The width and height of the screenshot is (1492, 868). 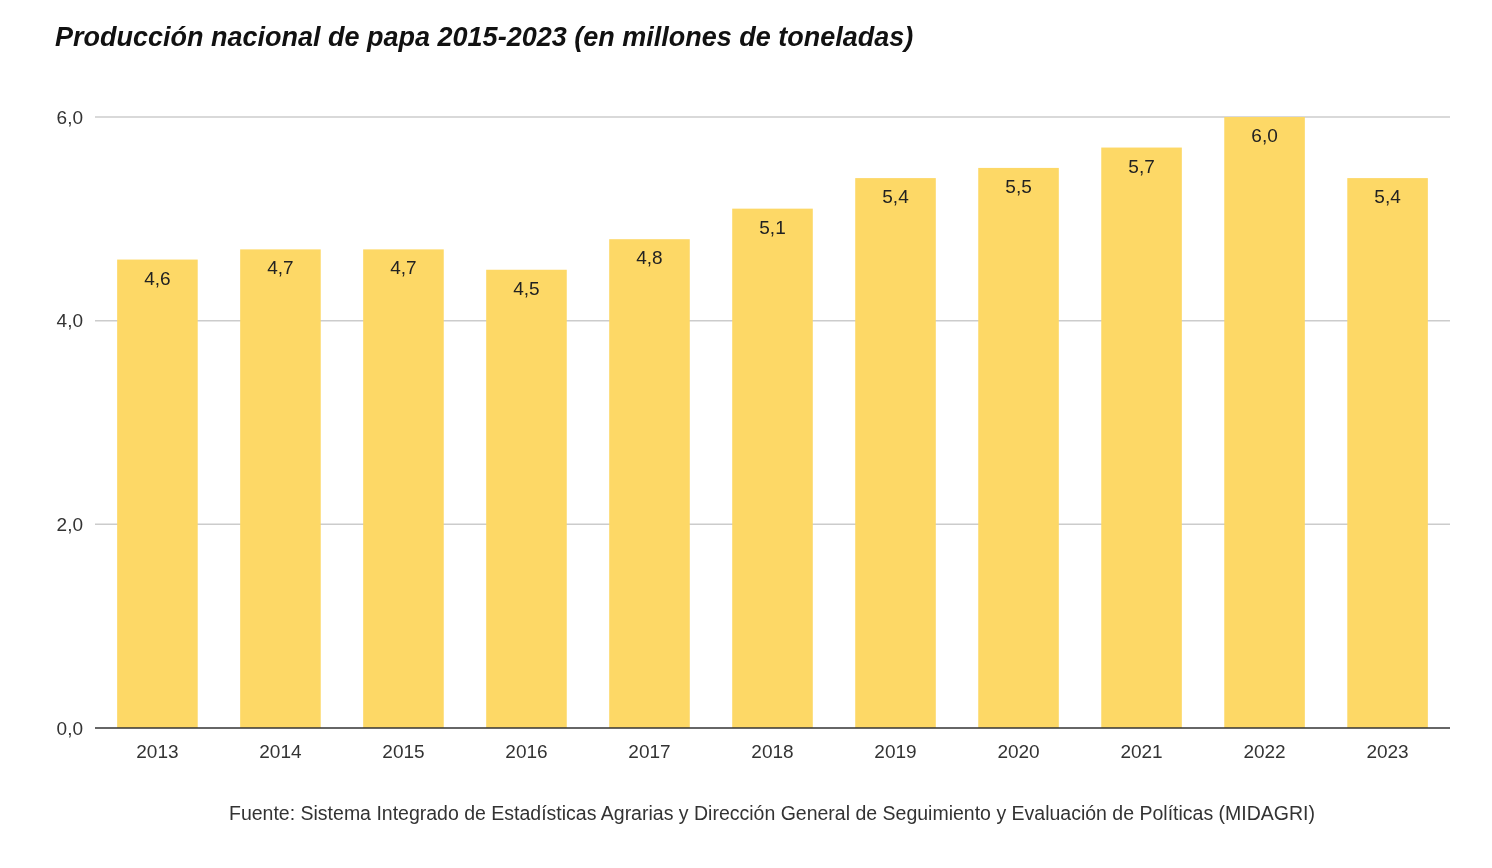 I want to click on data-label: 4,5, so click(x=526, y=288).